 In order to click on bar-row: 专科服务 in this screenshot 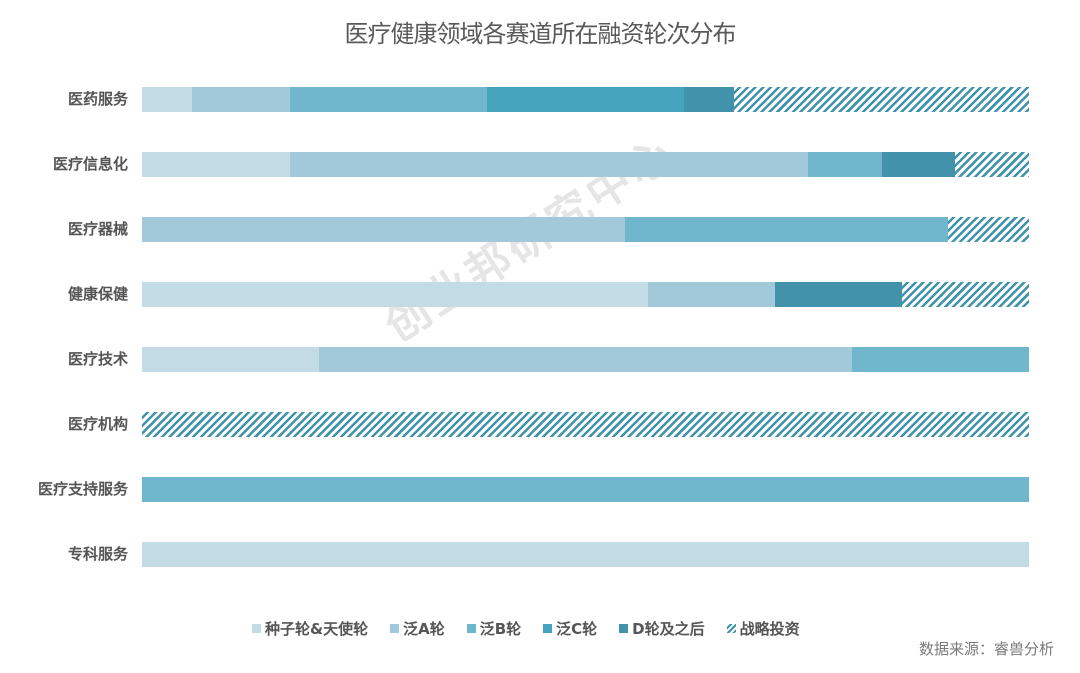, I will do `click(540, 554)`.